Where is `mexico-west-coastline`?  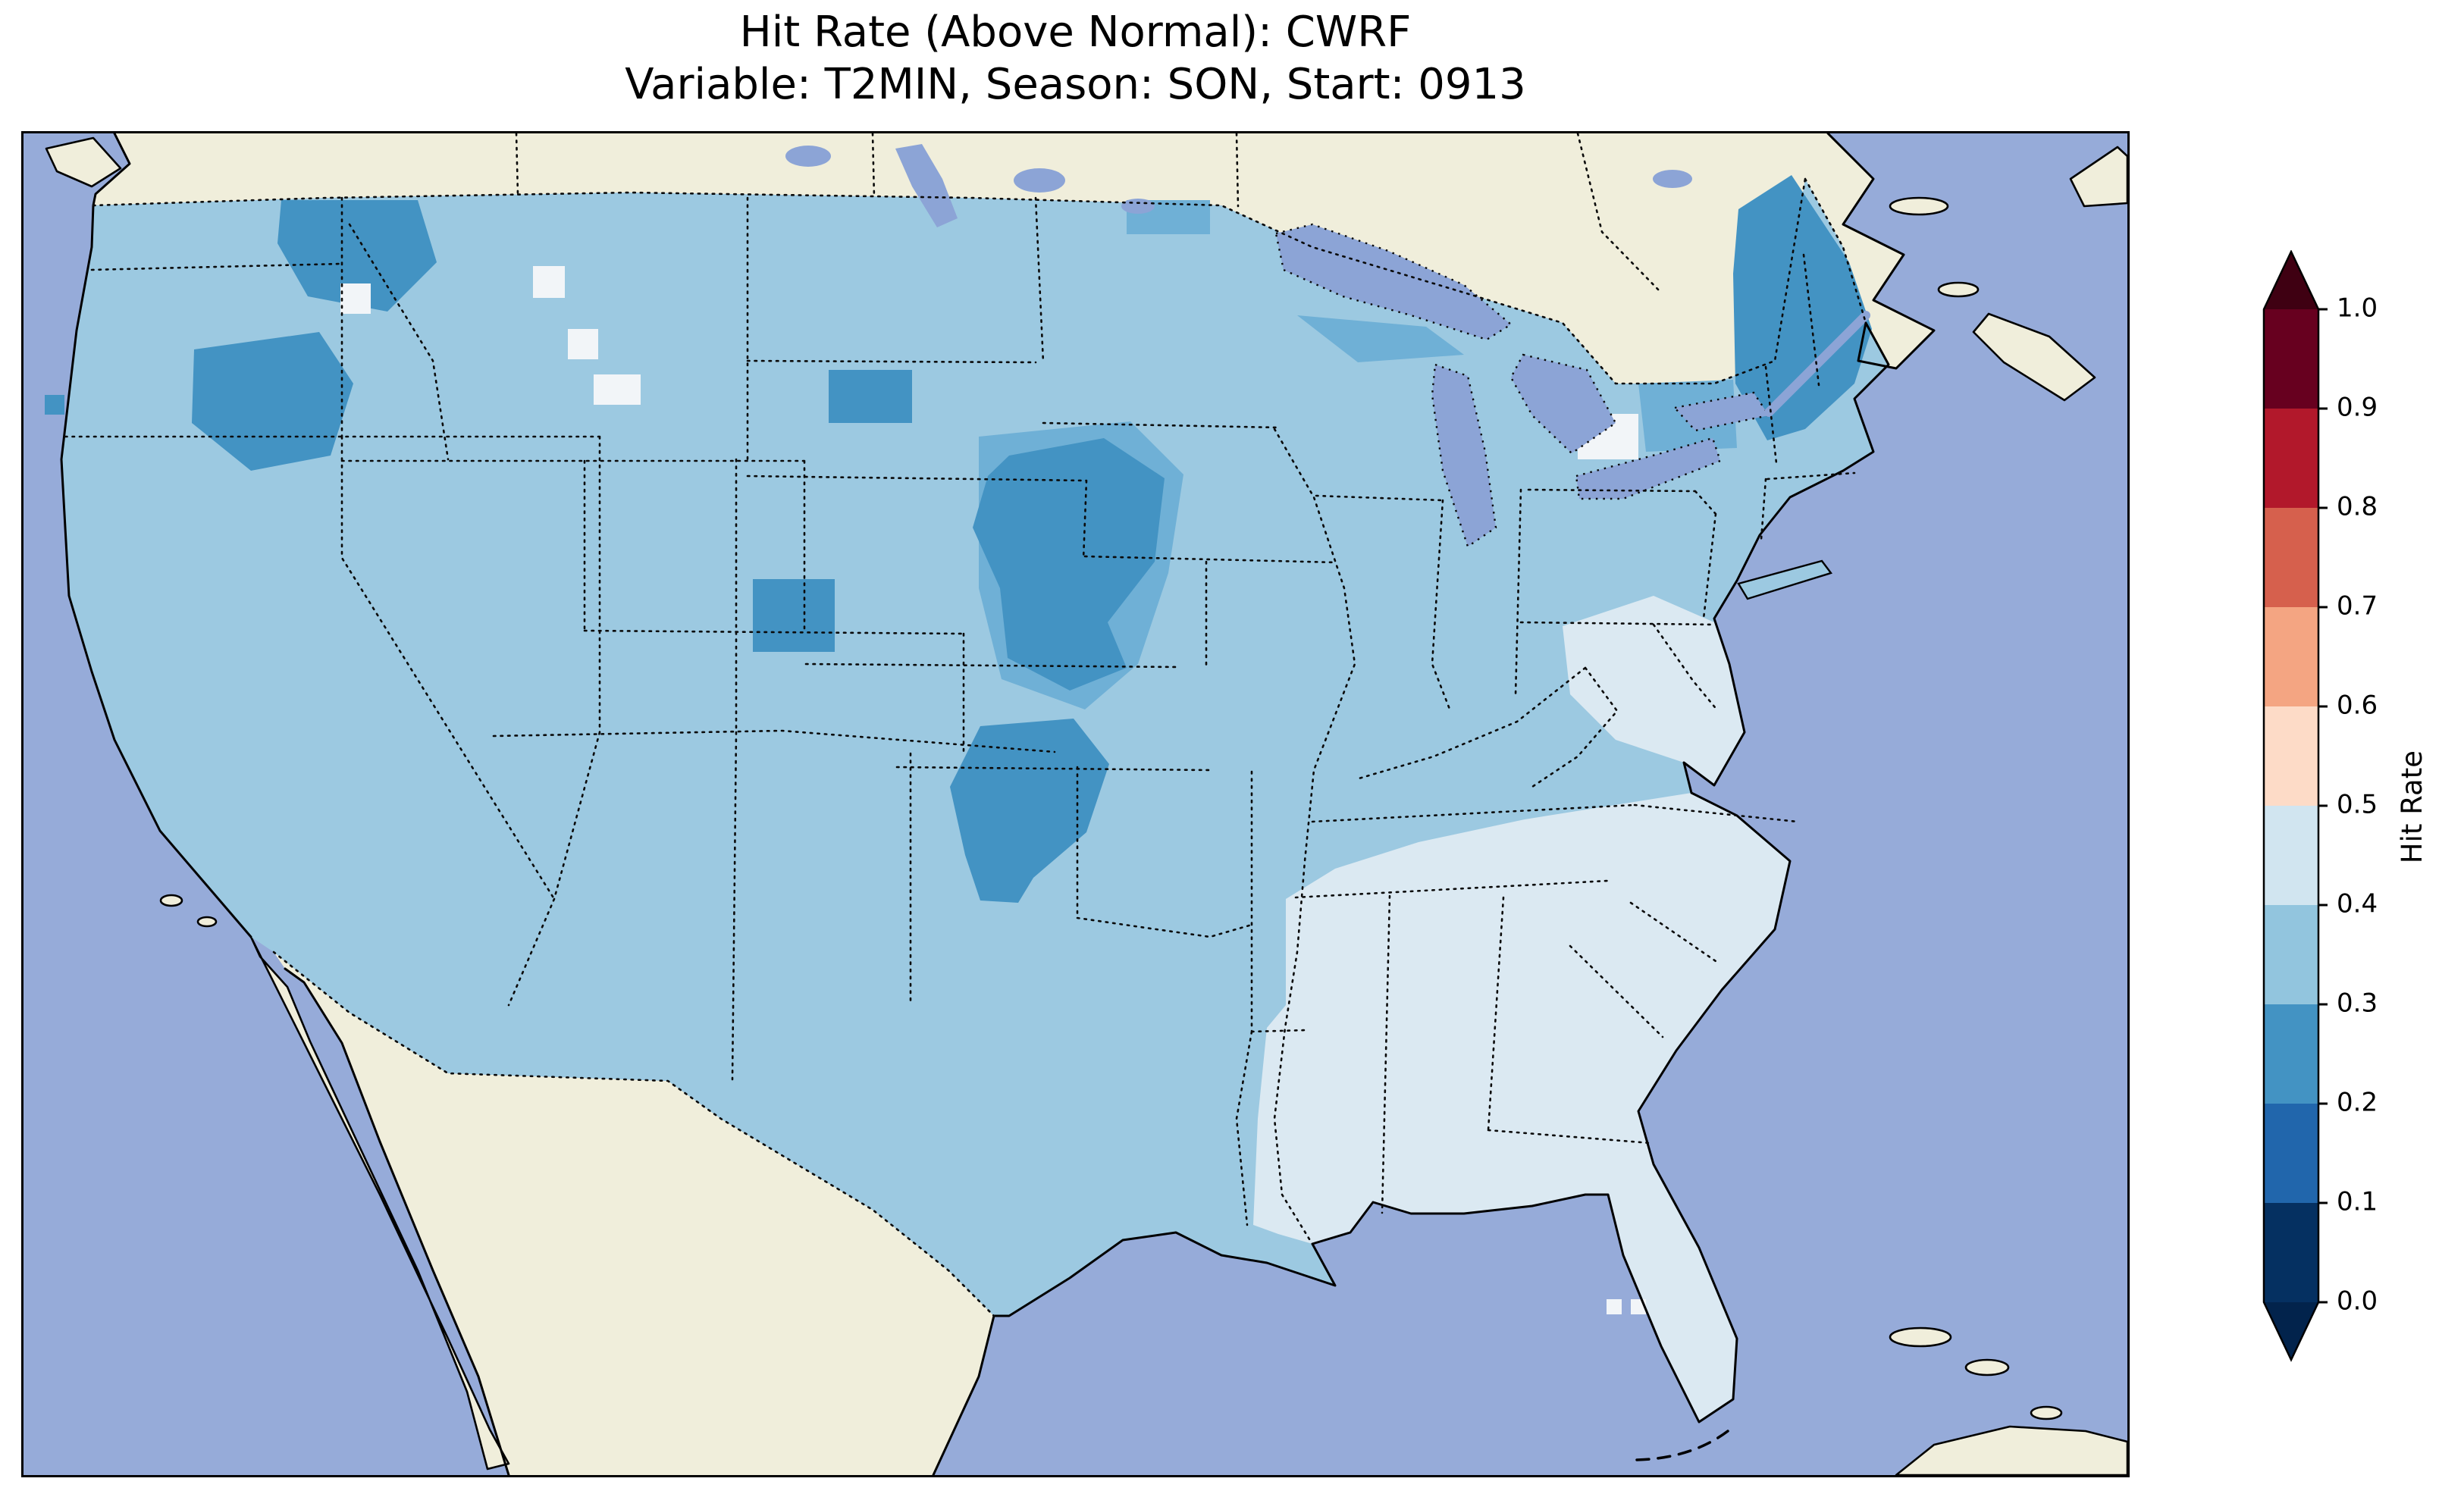 mexico-west-coastline is located at coordinates (397, 1221).